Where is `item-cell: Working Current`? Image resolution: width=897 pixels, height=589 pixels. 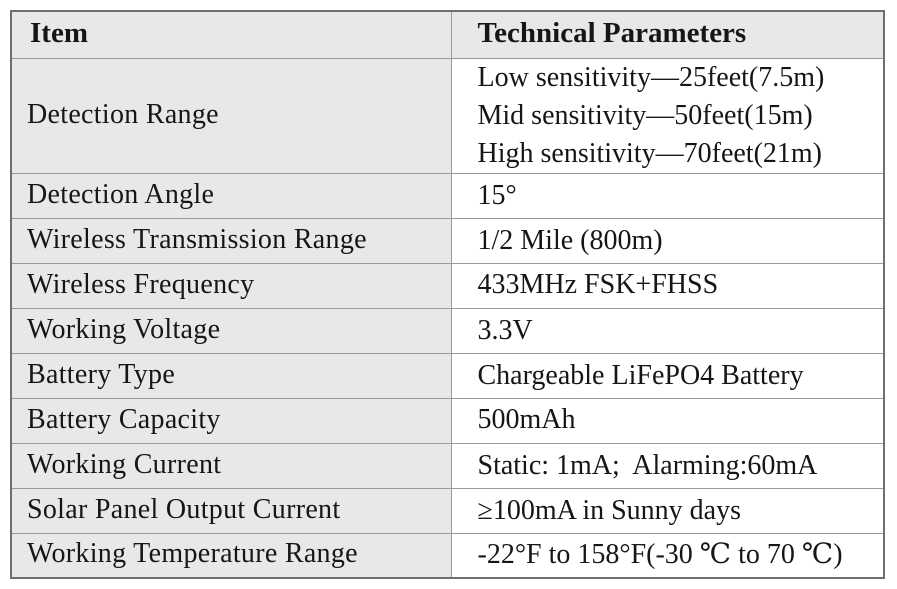
item-cell: Working Current is located at coordinates (231, 465).